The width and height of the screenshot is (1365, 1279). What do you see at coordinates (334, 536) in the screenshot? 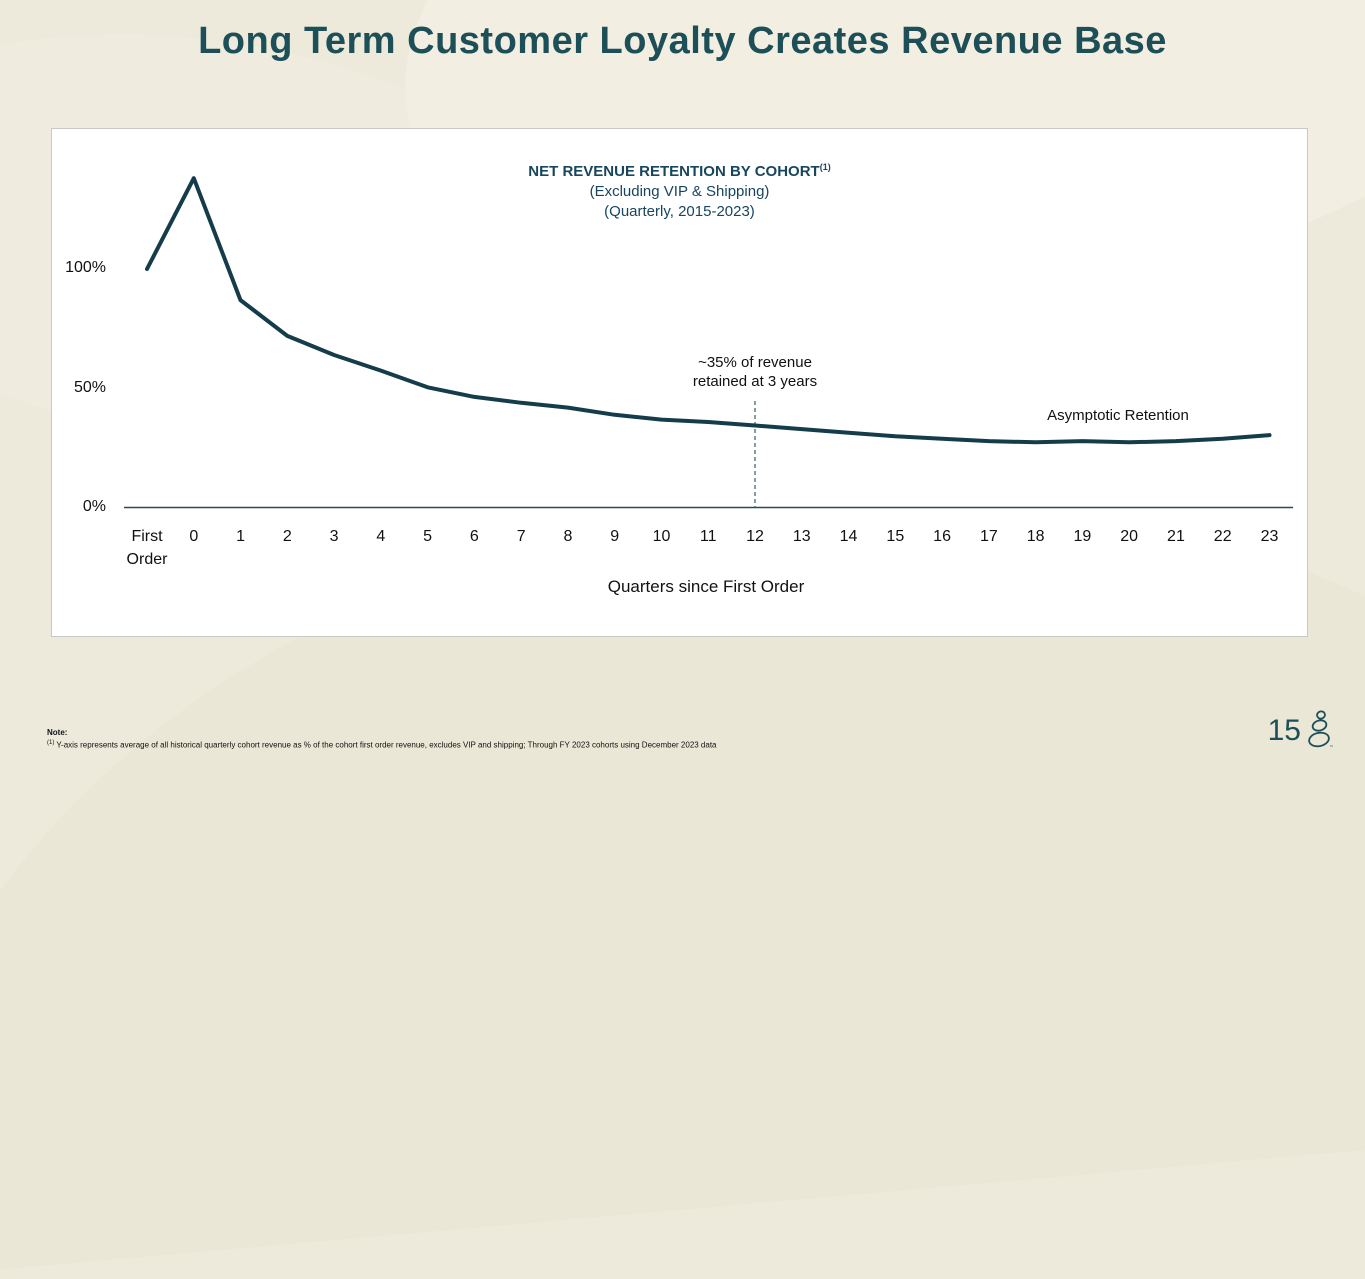
I see `x-tick-3: 3` at bounding box center [334, 536].